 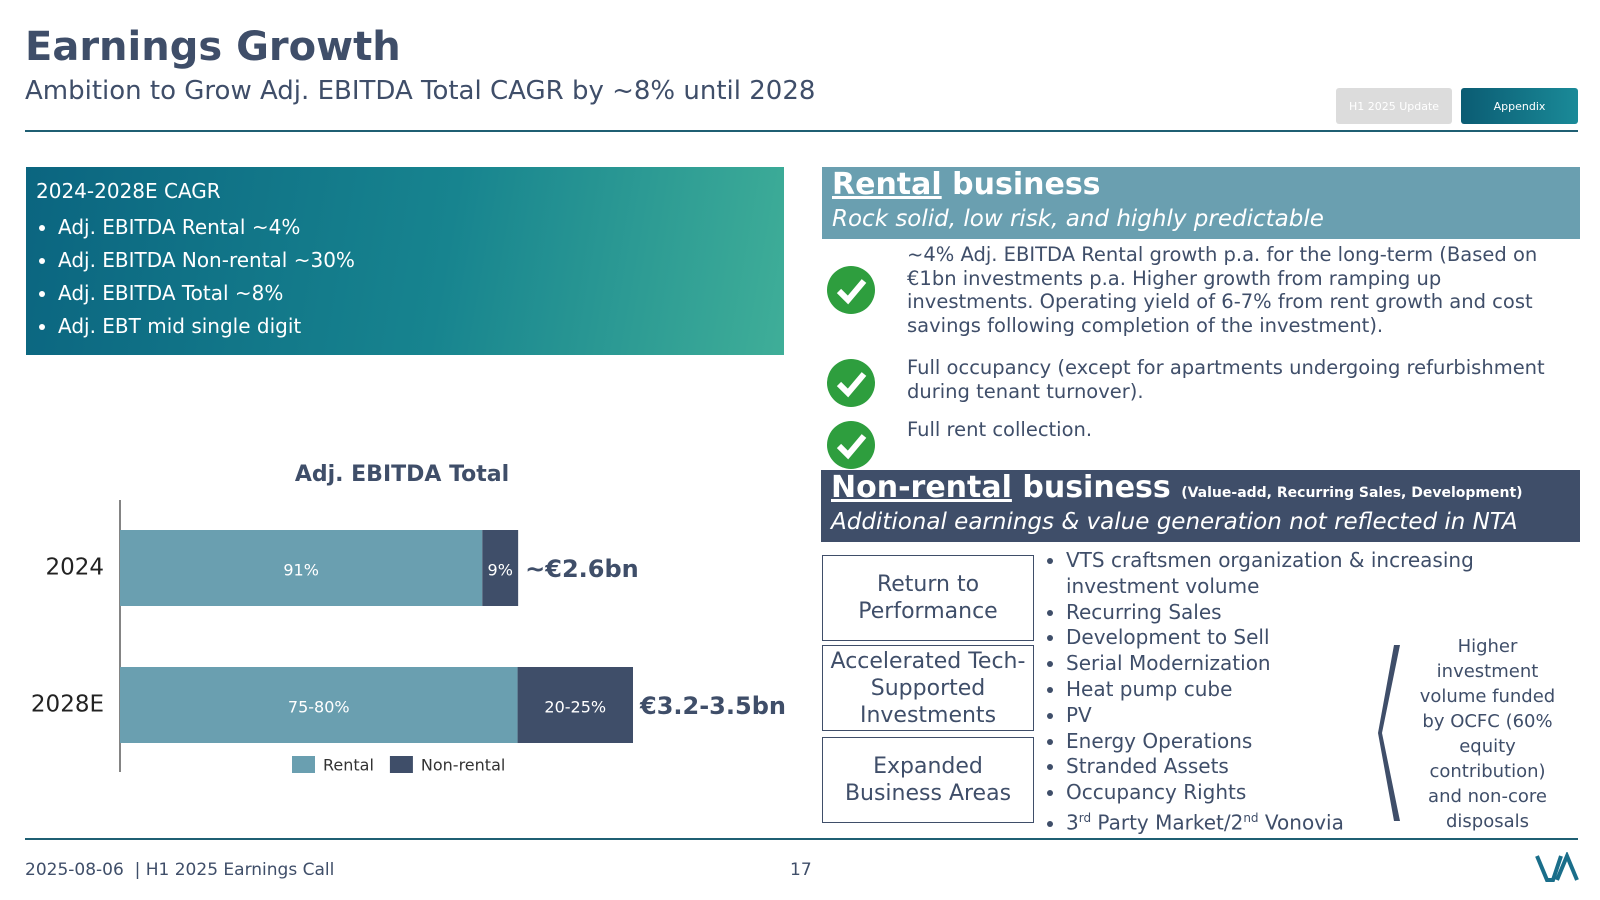 I want to click on cagr-item: Adj. EBITDA Rental ~4%, so click(x=416, y=227).